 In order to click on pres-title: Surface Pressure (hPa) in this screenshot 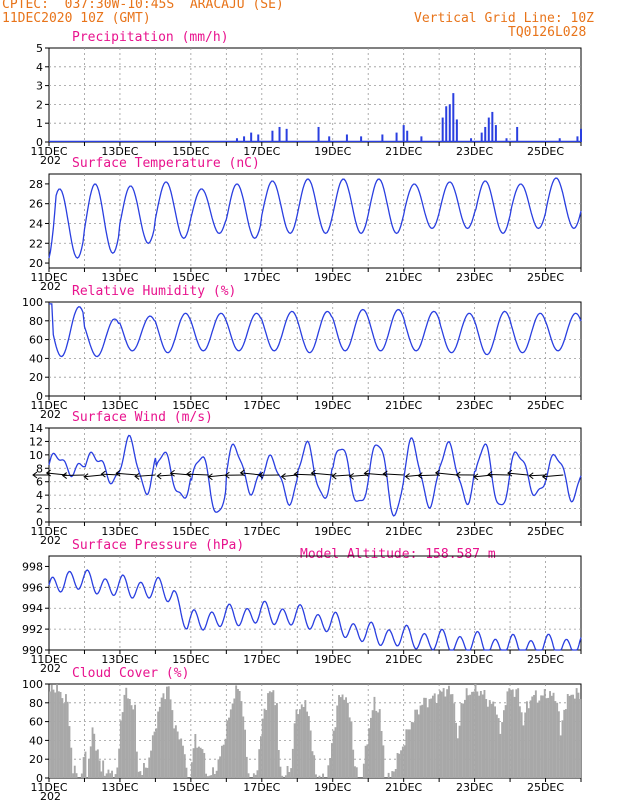, I will do `click(158, 545)`.